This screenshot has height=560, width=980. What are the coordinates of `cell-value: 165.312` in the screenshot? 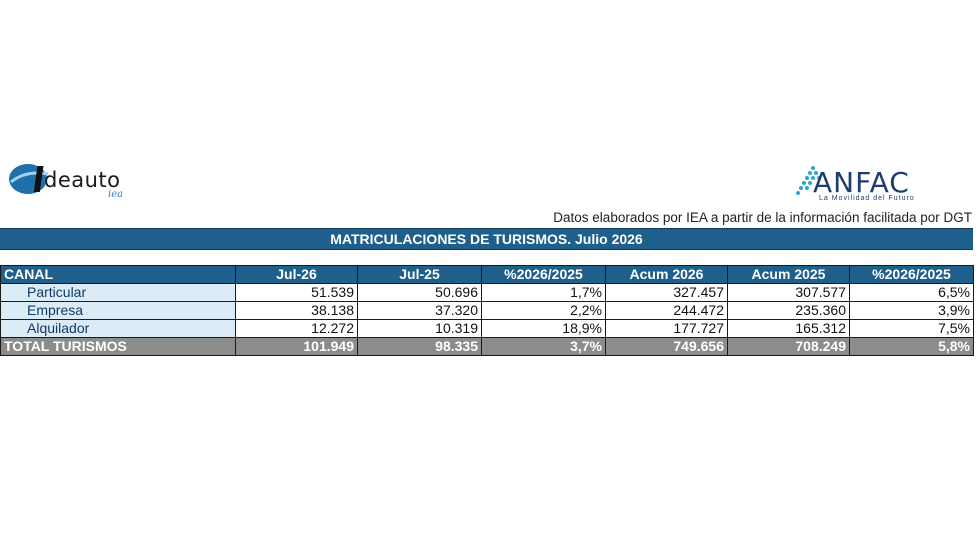 It's located at (788, 328).